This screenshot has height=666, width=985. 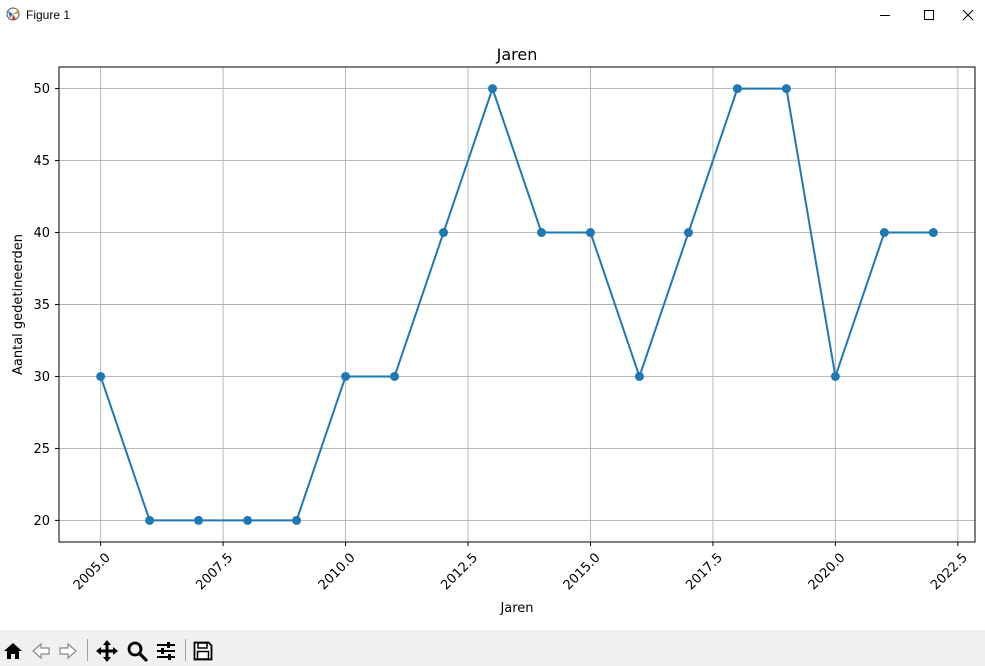 I want to click on y-tick-label: 40, so click(x=41, y=233).